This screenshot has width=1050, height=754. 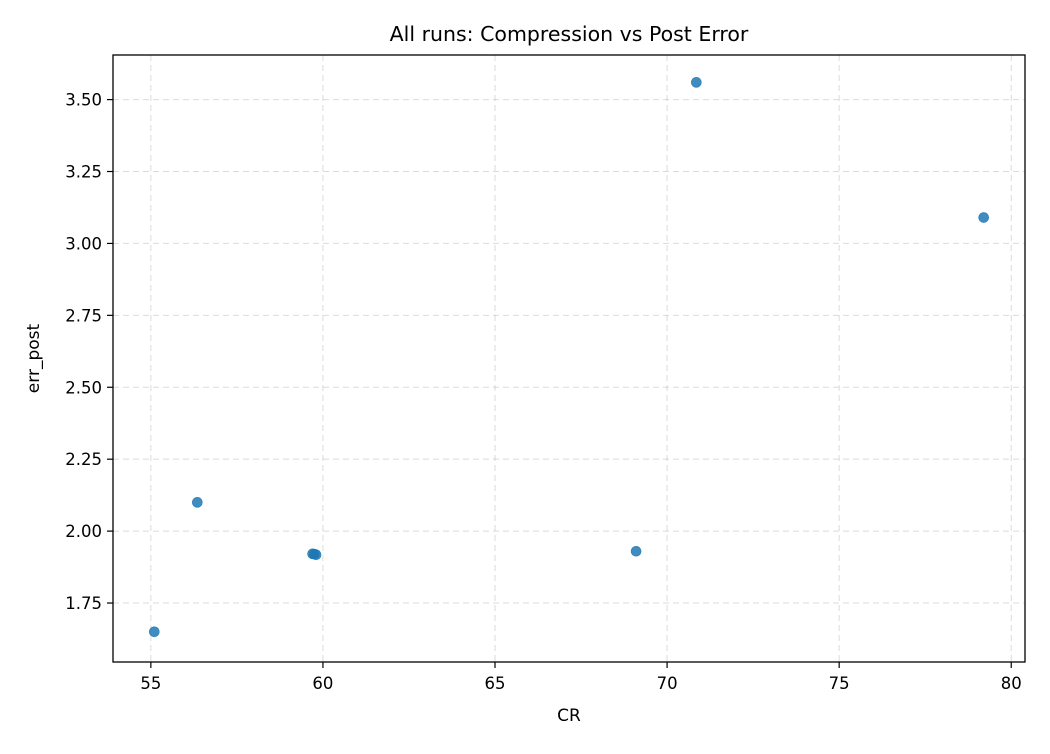 I want to click on x-axis-ticks: 55 60 65 70 75 80, so click(x=581, y=677).